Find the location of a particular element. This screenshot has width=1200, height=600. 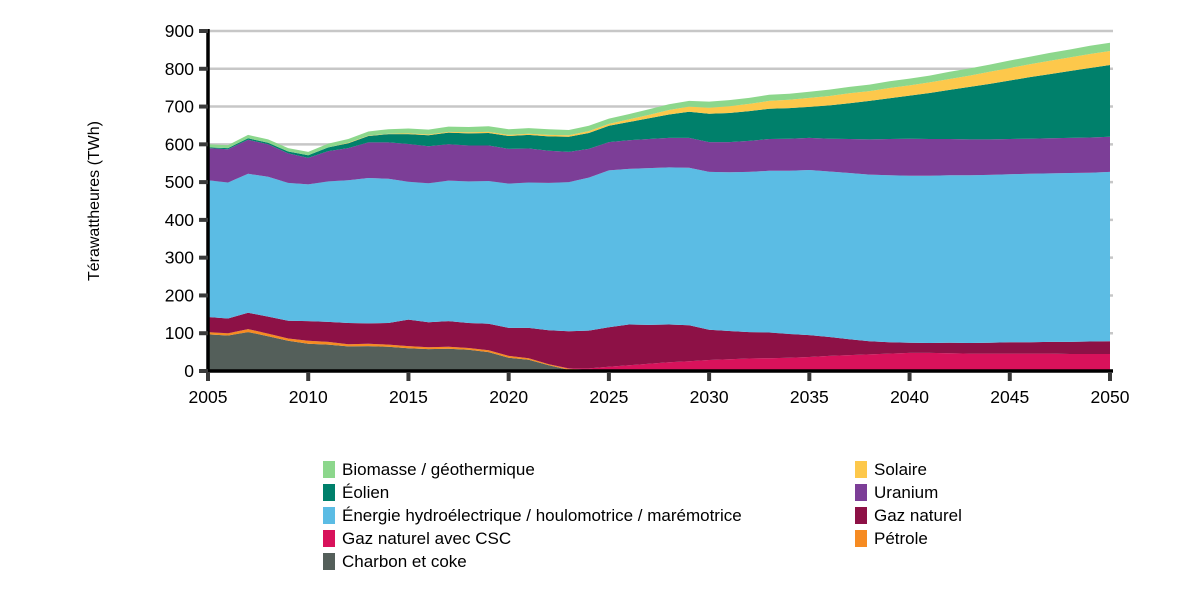

legend-item-gaz: Gaz naturel is located at coordinates (908, 515).